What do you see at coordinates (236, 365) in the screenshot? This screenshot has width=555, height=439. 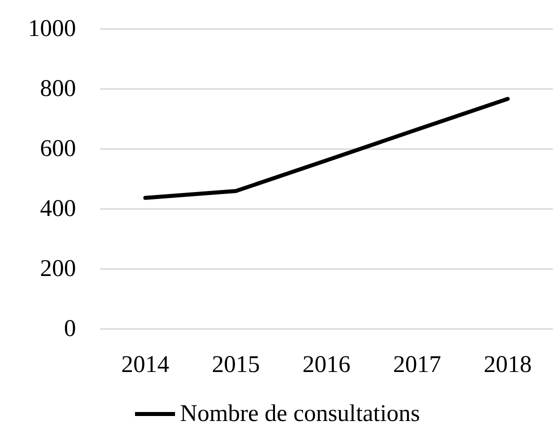 I see `x-tick-label: 2015` at bounding box center [236, 365].